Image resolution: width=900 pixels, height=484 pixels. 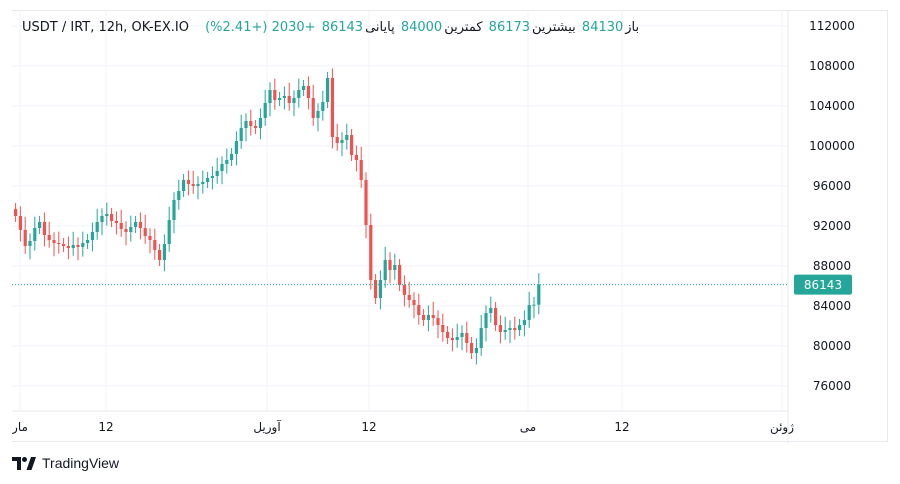 I want to click on tradingview-logo: TradingView, so click(x=65, y=463).